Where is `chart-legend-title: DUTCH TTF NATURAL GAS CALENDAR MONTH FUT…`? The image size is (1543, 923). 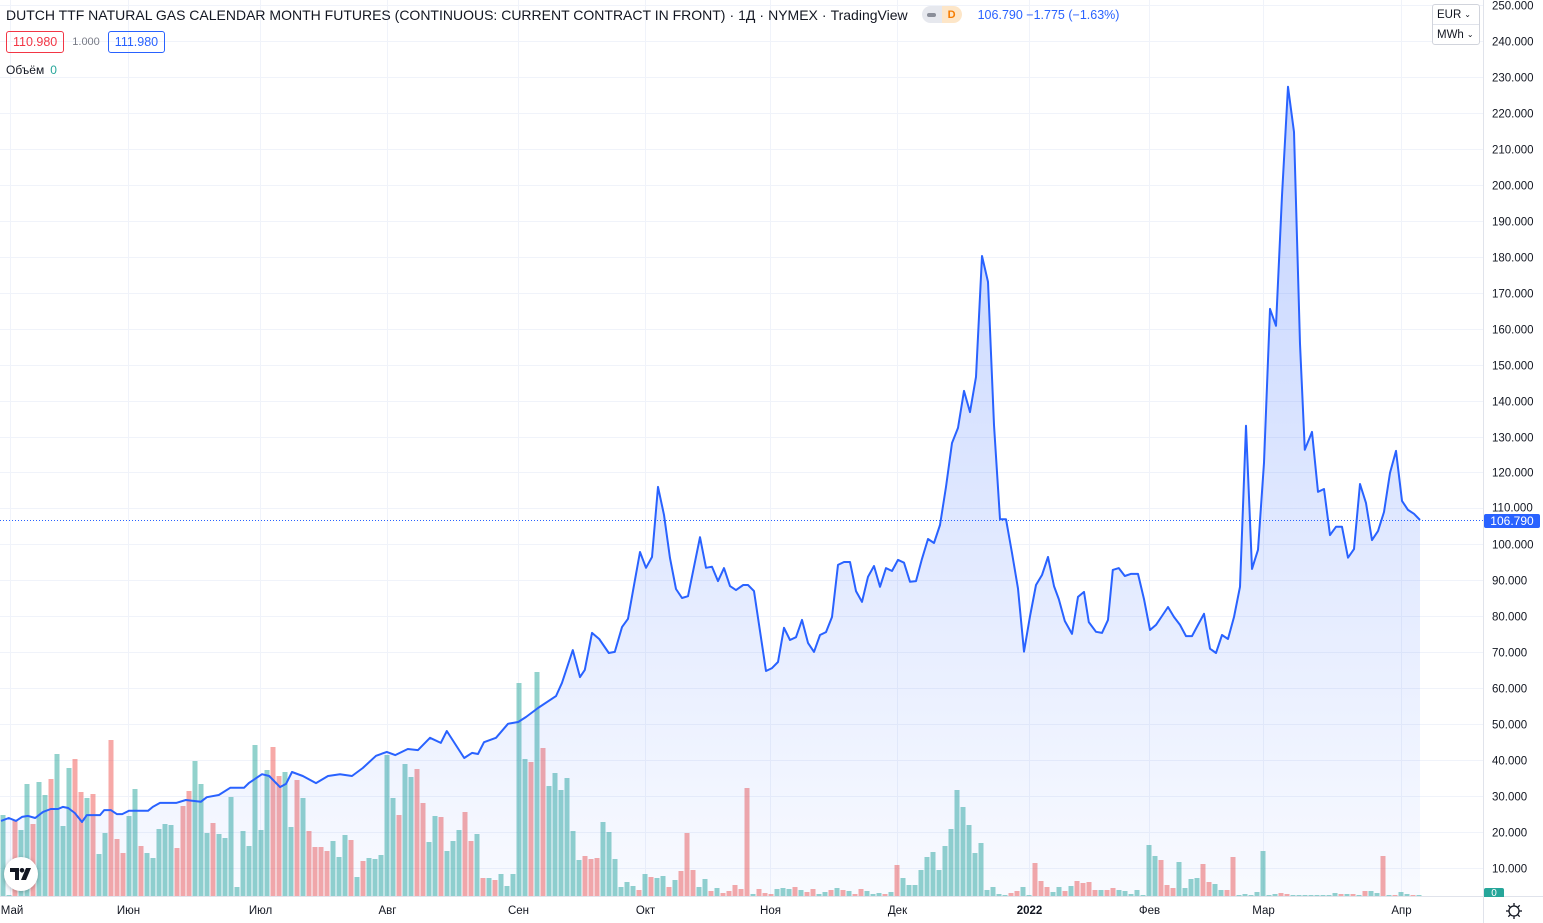
chart-legend-title: DUTCH TTF NATURAL GAS CALENDAR MONTH FUT… is located at coordinates (562, 14).